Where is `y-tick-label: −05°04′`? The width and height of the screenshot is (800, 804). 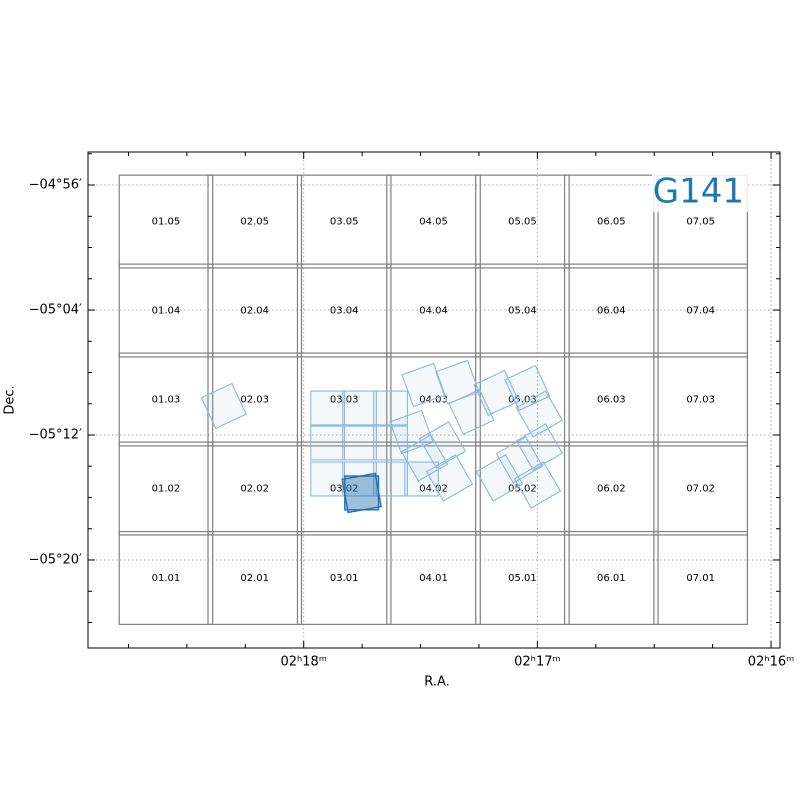
y-tick-label: −05°04′ is located at coordinates (55, 310).